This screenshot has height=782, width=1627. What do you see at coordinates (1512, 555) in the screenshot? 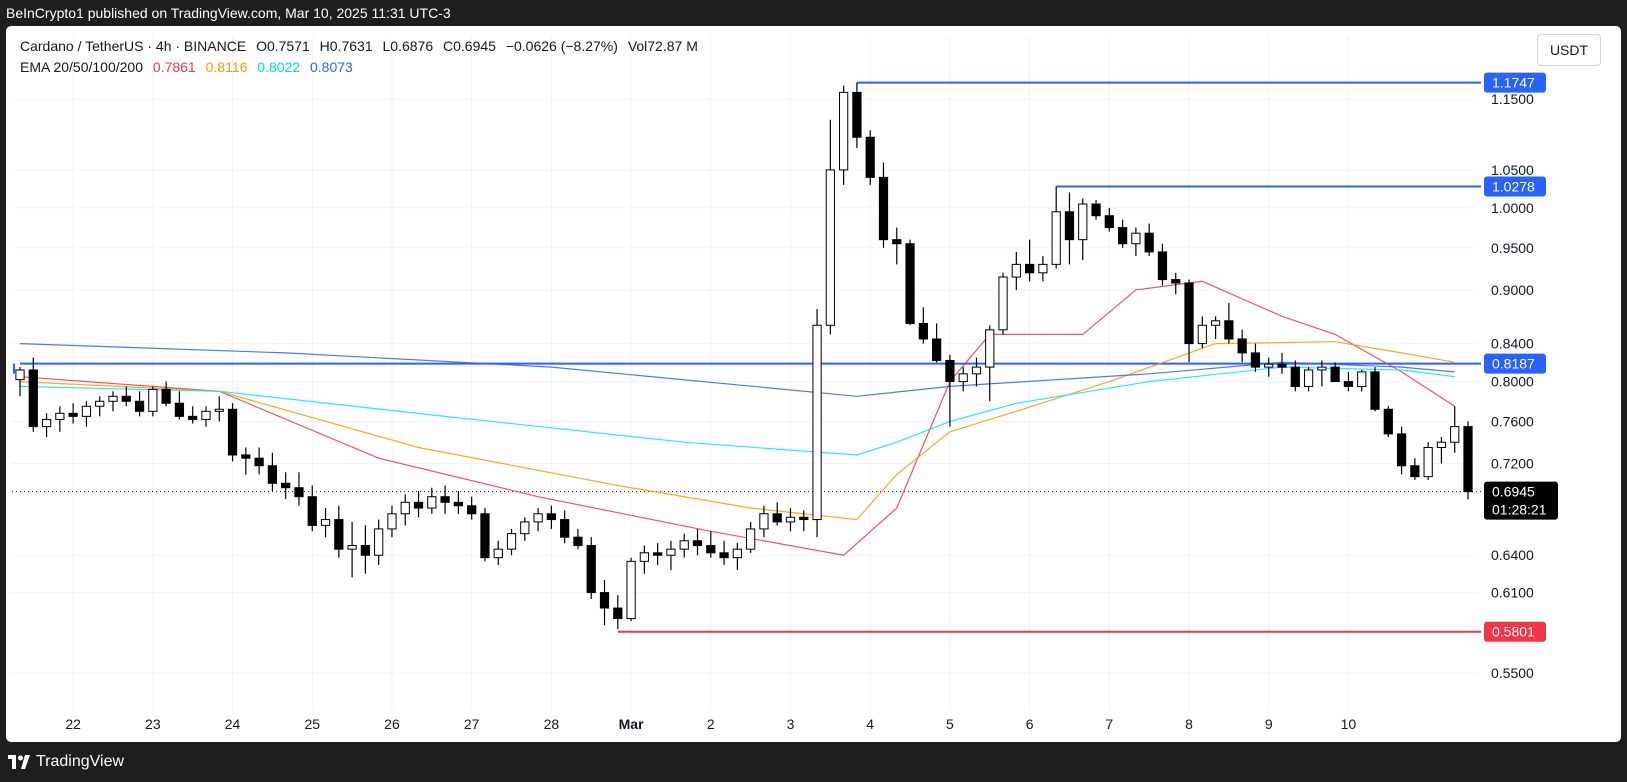
I see `y-tick-label: 0.6400` at bounding box center [1512, 555].